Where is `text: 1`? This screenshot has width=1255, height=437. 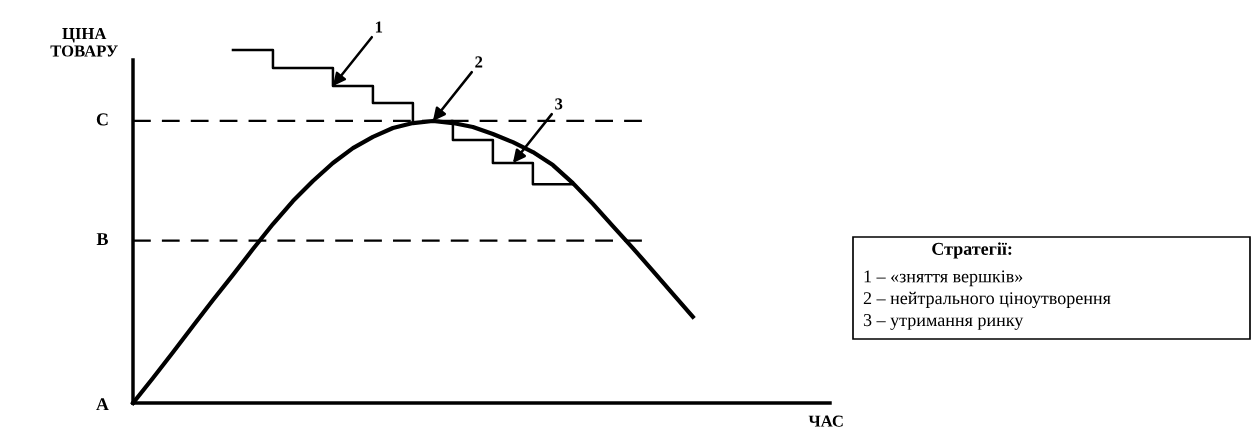 text: 1 is located at coordinates (379, 27).